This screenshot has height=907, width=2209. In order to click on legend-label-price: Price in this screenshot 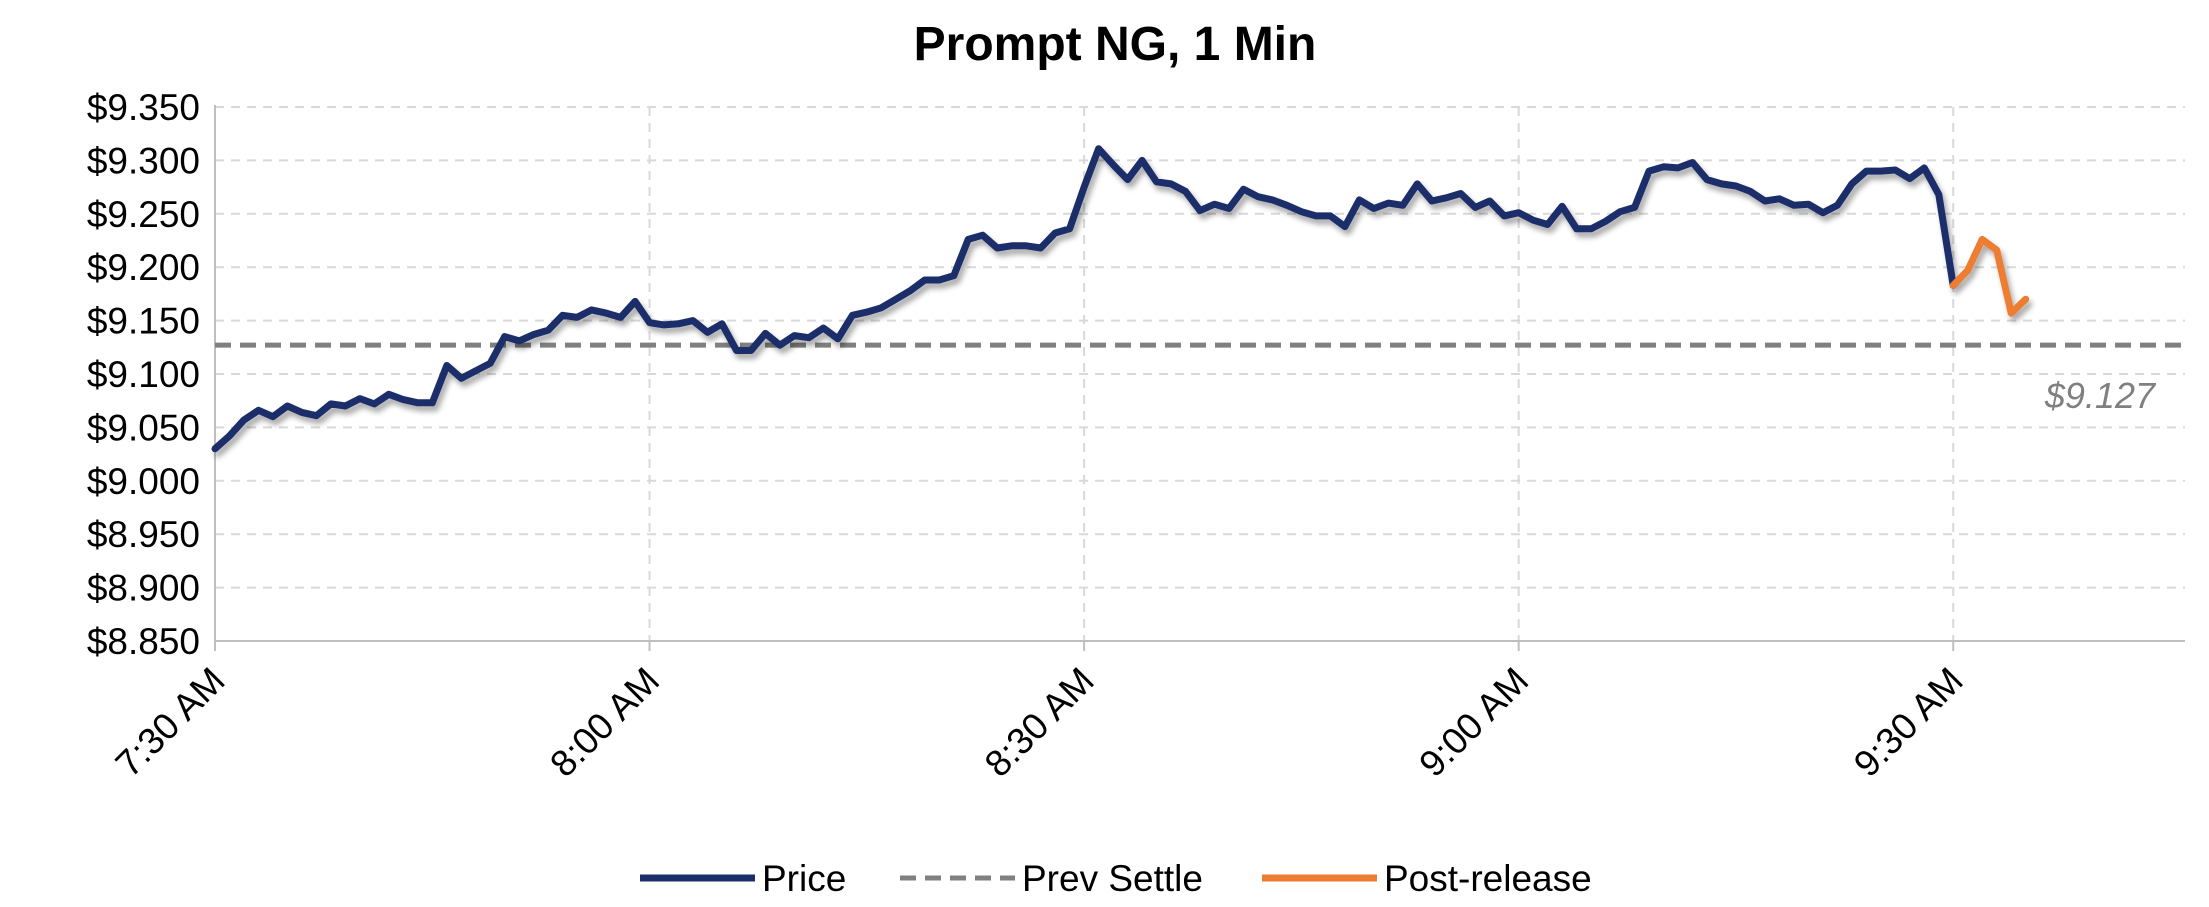, I will do `click(804, 878)`.